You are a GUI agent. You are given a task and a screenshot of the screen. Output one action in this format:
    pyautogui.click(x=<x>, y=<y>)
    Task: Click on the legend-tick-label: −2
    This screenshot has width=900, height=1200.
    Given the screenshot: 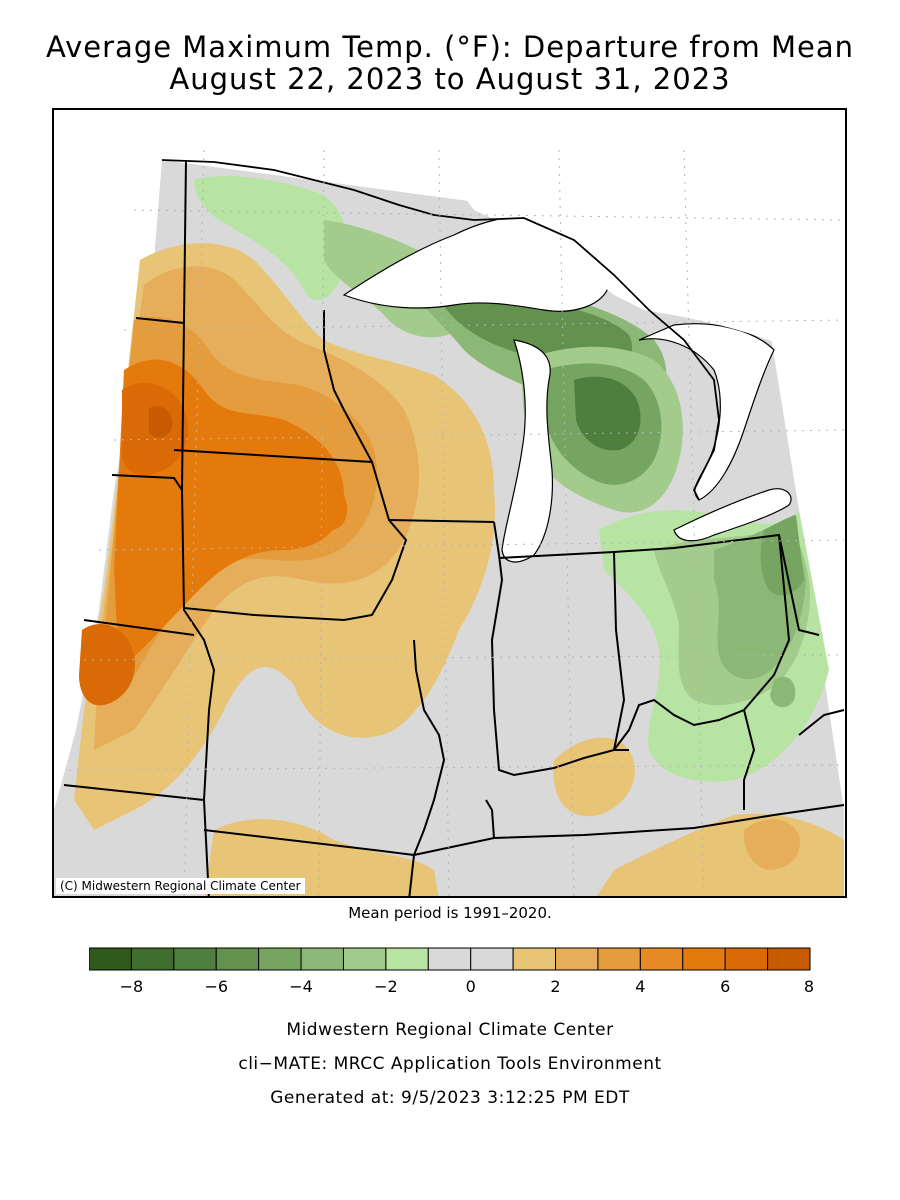 What is the action you would take?
    pyautogui.click(x=386, y=986)
    